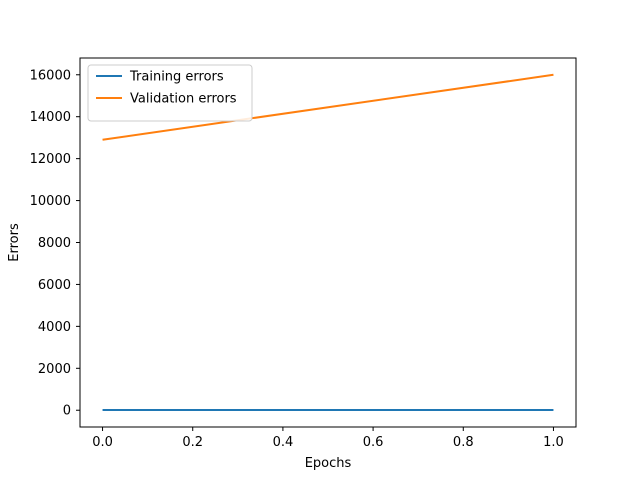 Image resolution: width=640 pixels, height=480 pixels. Describe the element at coordinates (328, 463) in the screenshot. I see `x-axis-label: Epochs` at that location.